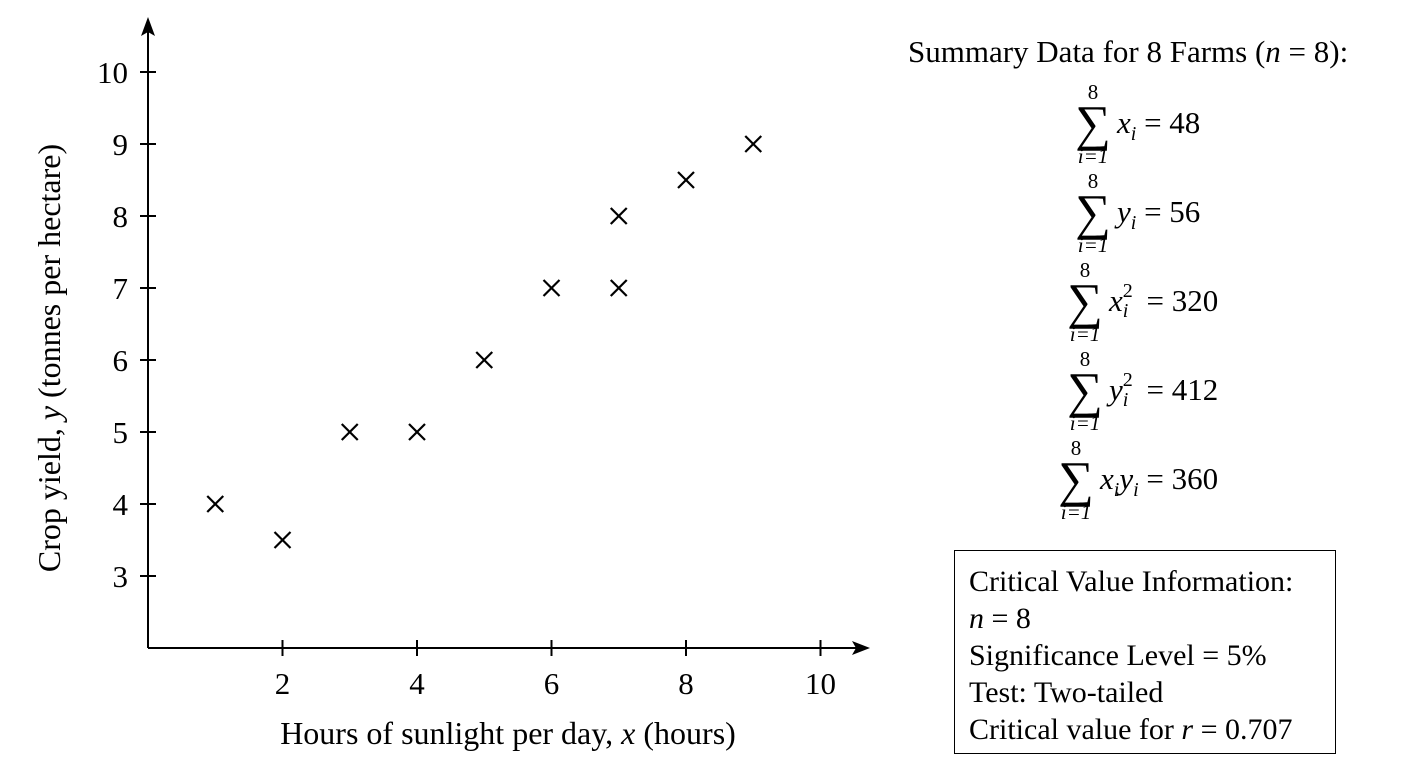 The width and height of the screenshot is (1408, 768). What do you see at coordinates (121, 288) in the screenshot?
I see `y-tick-label: 7` at bounding box center [121, 288].